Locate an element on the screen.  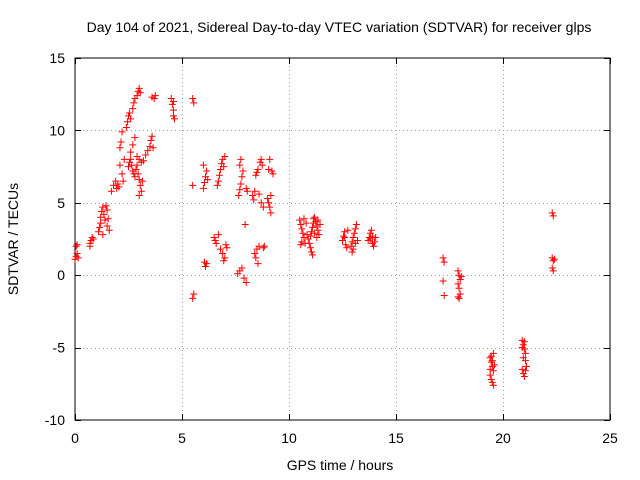
x-tick-label: 0 is located at coordinates (75, 438).